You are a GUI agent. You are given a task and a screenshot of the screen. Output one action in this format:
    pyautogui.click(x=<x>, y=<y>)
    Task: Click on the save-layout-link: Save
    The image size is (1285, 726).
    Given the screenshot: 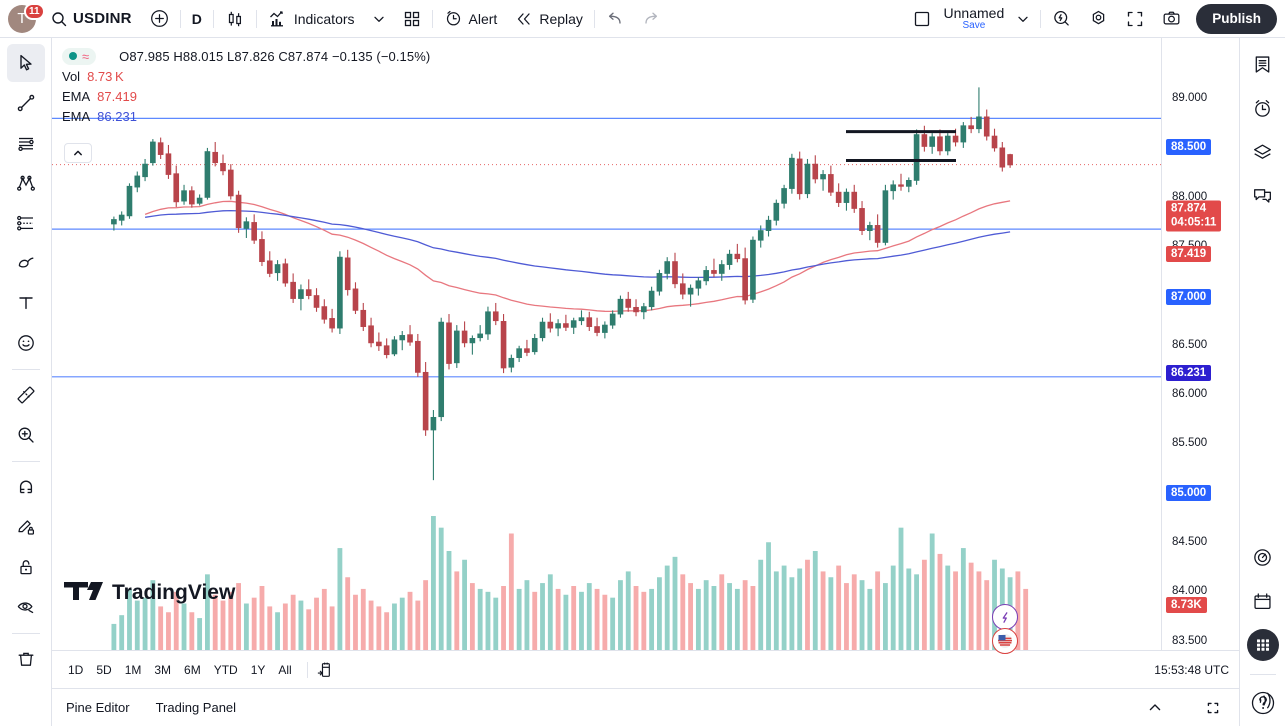 What is the action you would take?
    pyautogui.click(x=974, y=25)
    